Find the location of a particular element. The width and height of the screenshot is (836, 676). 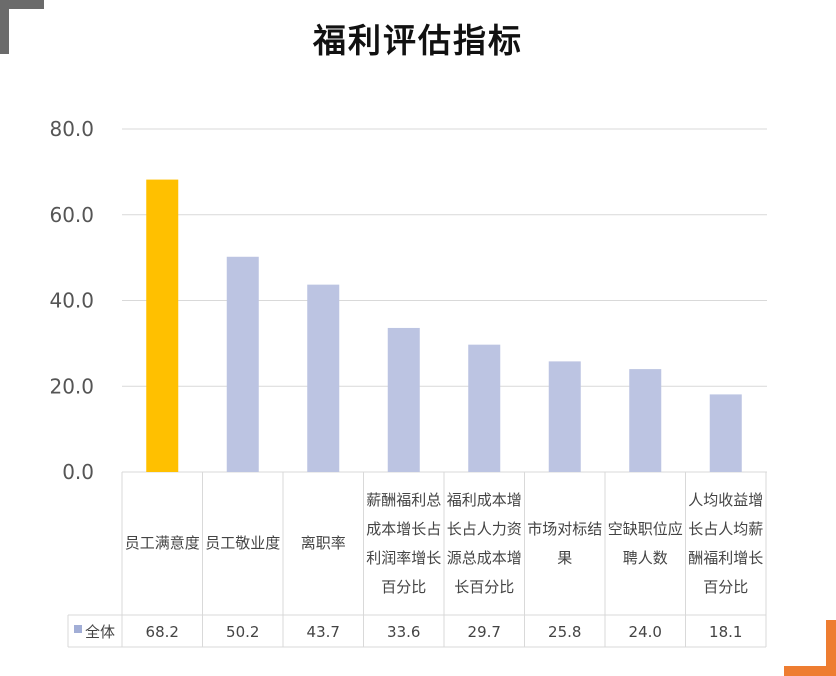

category-cell: 空缺职位应聘人数 is located at coordinates (645, 543).